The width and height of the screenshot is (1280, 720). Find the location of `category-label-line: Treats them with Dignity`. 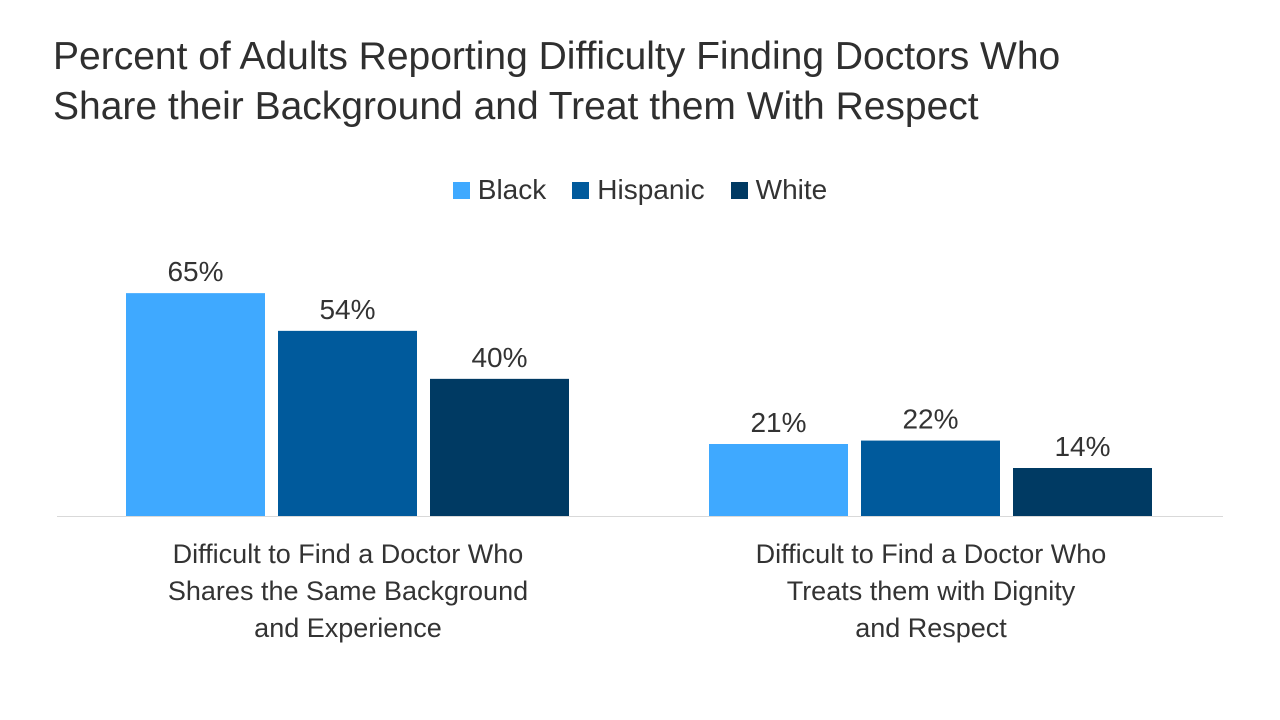

category-label-line: Treats them with Dignity is located at coordinates (931, 591).